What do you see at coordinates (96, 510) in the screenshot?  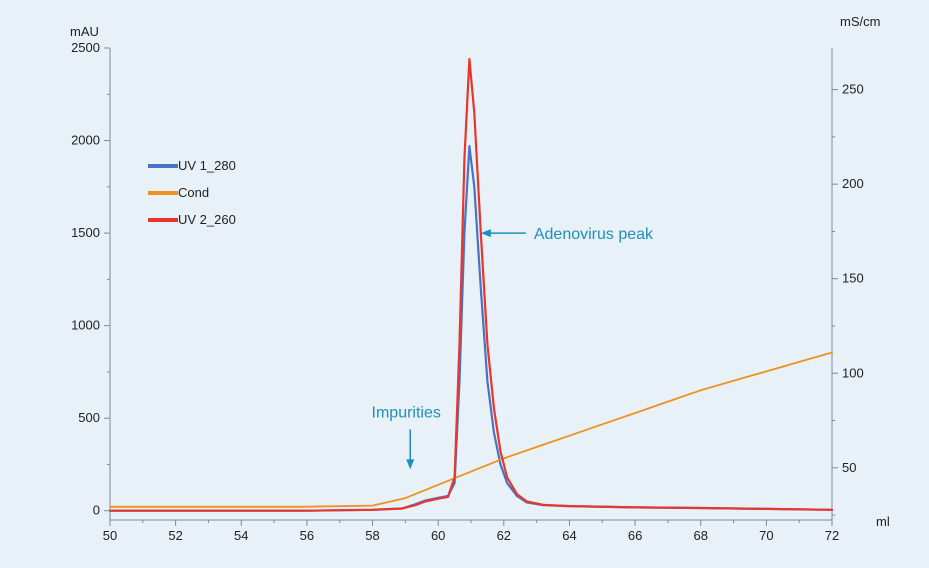 I see `y-tick-label: 0` at bounding box center [96, 510].